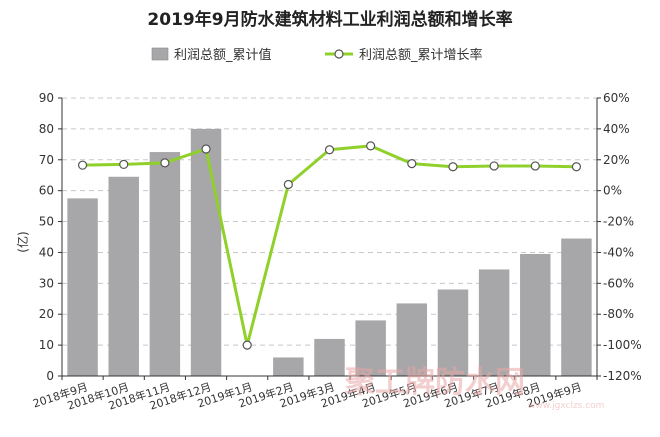 The height and width of the screenshot is (437, 660). Describe the element at coordinates (46, 129) in the screenshot. I see `y-tick-label: 80` at that location.